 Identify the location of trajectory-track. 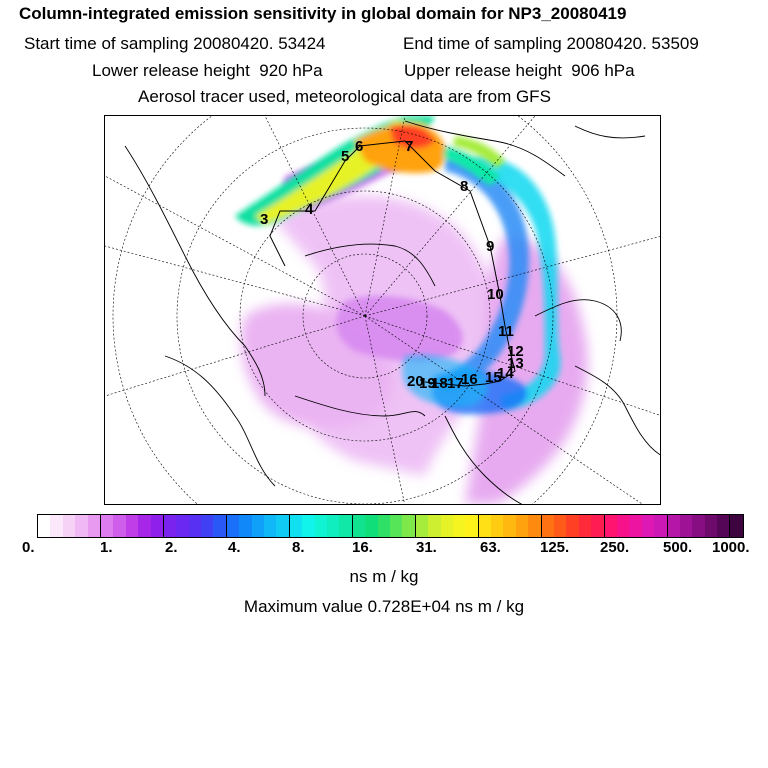
(392, 263).